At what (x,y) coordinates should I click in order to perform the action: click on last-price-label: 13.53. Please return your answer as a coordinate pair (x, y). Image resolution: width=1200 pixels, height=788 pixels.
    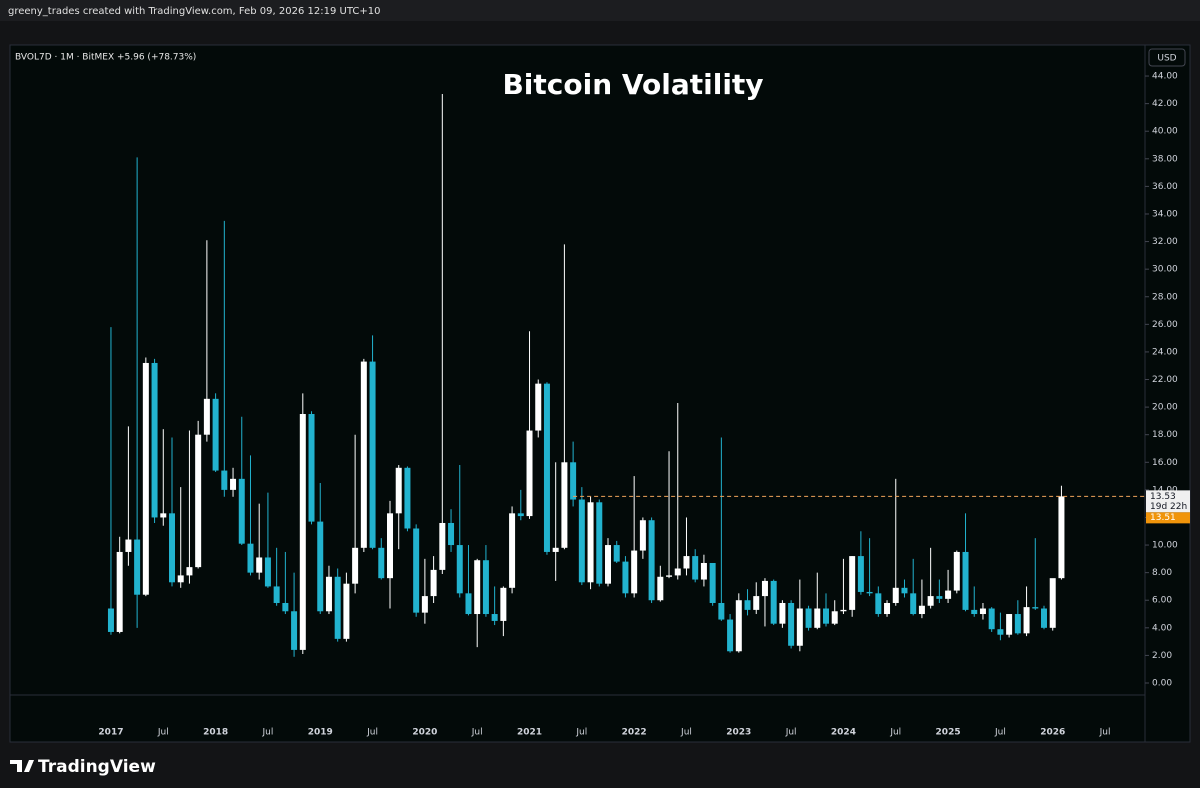
    Looking at the image, I should click on (1163, 497).